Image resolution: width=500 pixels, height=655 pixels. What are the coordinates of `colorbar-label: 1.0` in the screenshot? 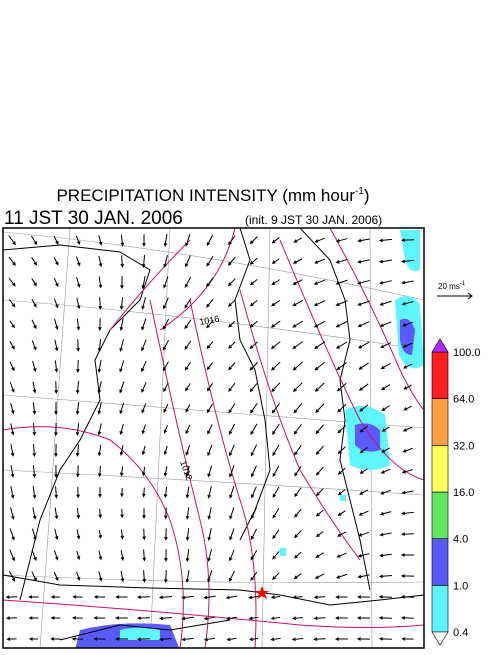 It's located at (460, 586).